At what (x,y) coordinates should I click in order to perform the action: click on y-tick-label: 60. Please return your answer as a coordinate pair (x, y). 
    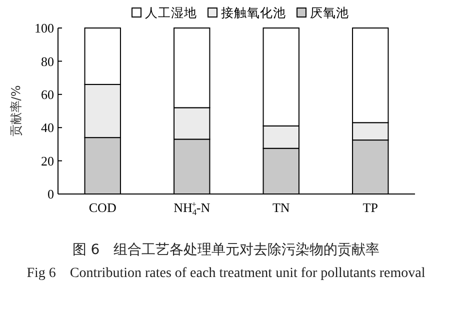
    Looking at the image, I should click on (47, 94).